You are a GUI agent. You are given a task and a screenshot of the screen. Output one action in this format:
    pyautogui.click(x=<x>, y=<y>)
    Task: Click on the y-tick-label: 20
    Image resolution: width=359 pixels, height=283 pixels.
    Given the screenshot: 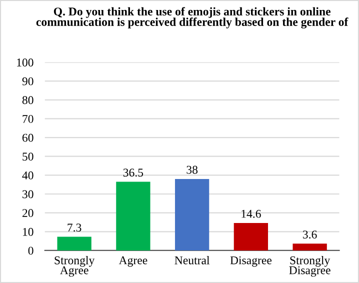 What is the action you would take?
    pyautogui.click(x=28, y=213)
    